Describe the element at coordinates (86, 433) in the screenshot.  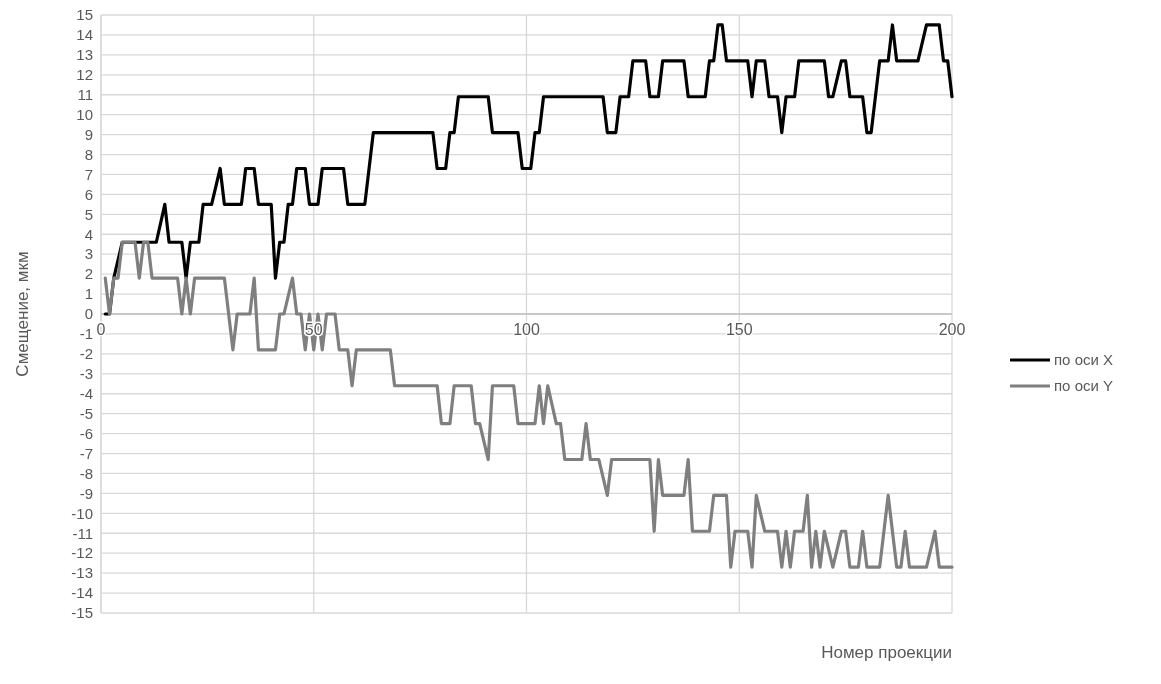
I see `y-tick-label: -6` at that location.